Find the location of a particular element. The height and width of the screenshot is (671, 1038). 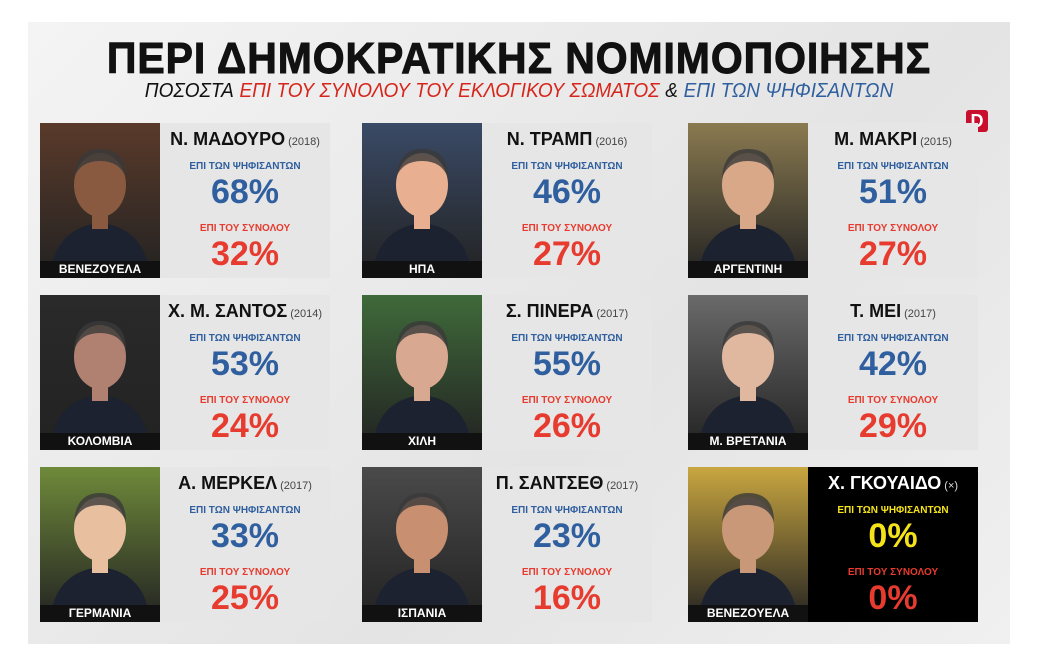

year: (2015) is located at coordinates (936, 142).